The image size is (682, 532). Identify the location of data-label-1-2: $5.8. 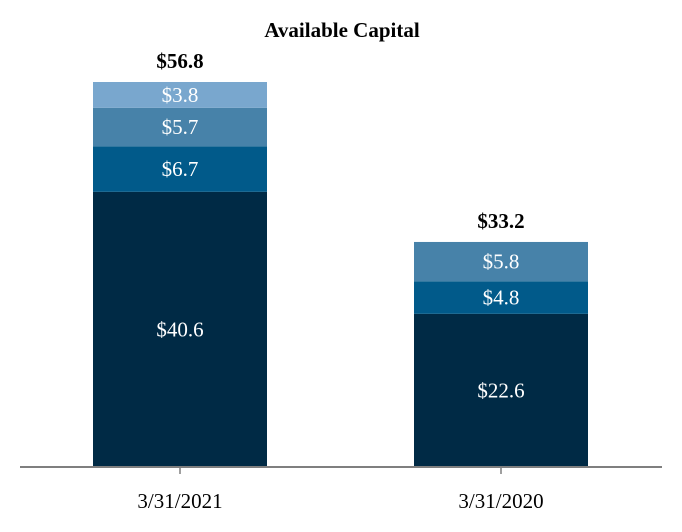
(501, 262).